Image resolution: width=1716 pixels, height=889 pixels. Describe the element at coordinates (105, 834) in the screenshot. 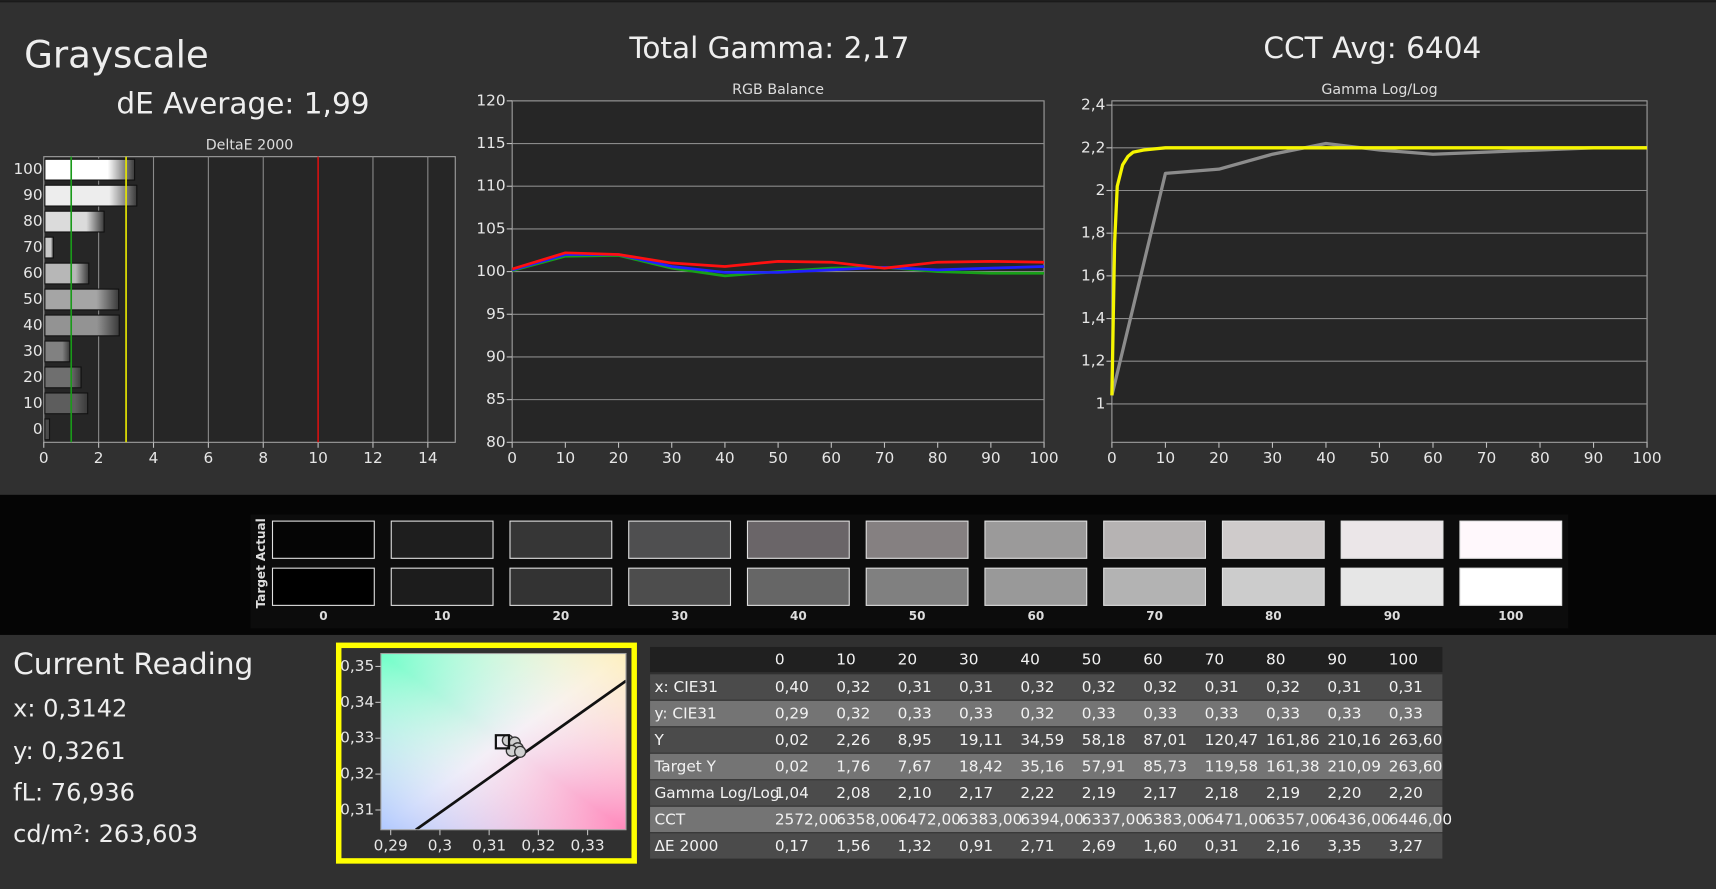

I see `reading-luminance: cd/m²: 263,603` at that location.